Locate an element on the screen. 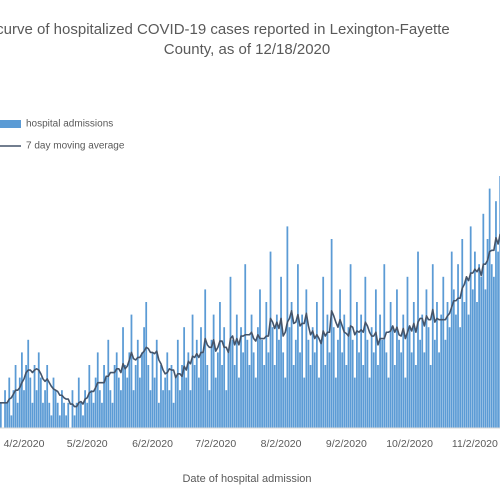  chart-title: County, as of 12/18/2020 is located at coordinates (247, 49).